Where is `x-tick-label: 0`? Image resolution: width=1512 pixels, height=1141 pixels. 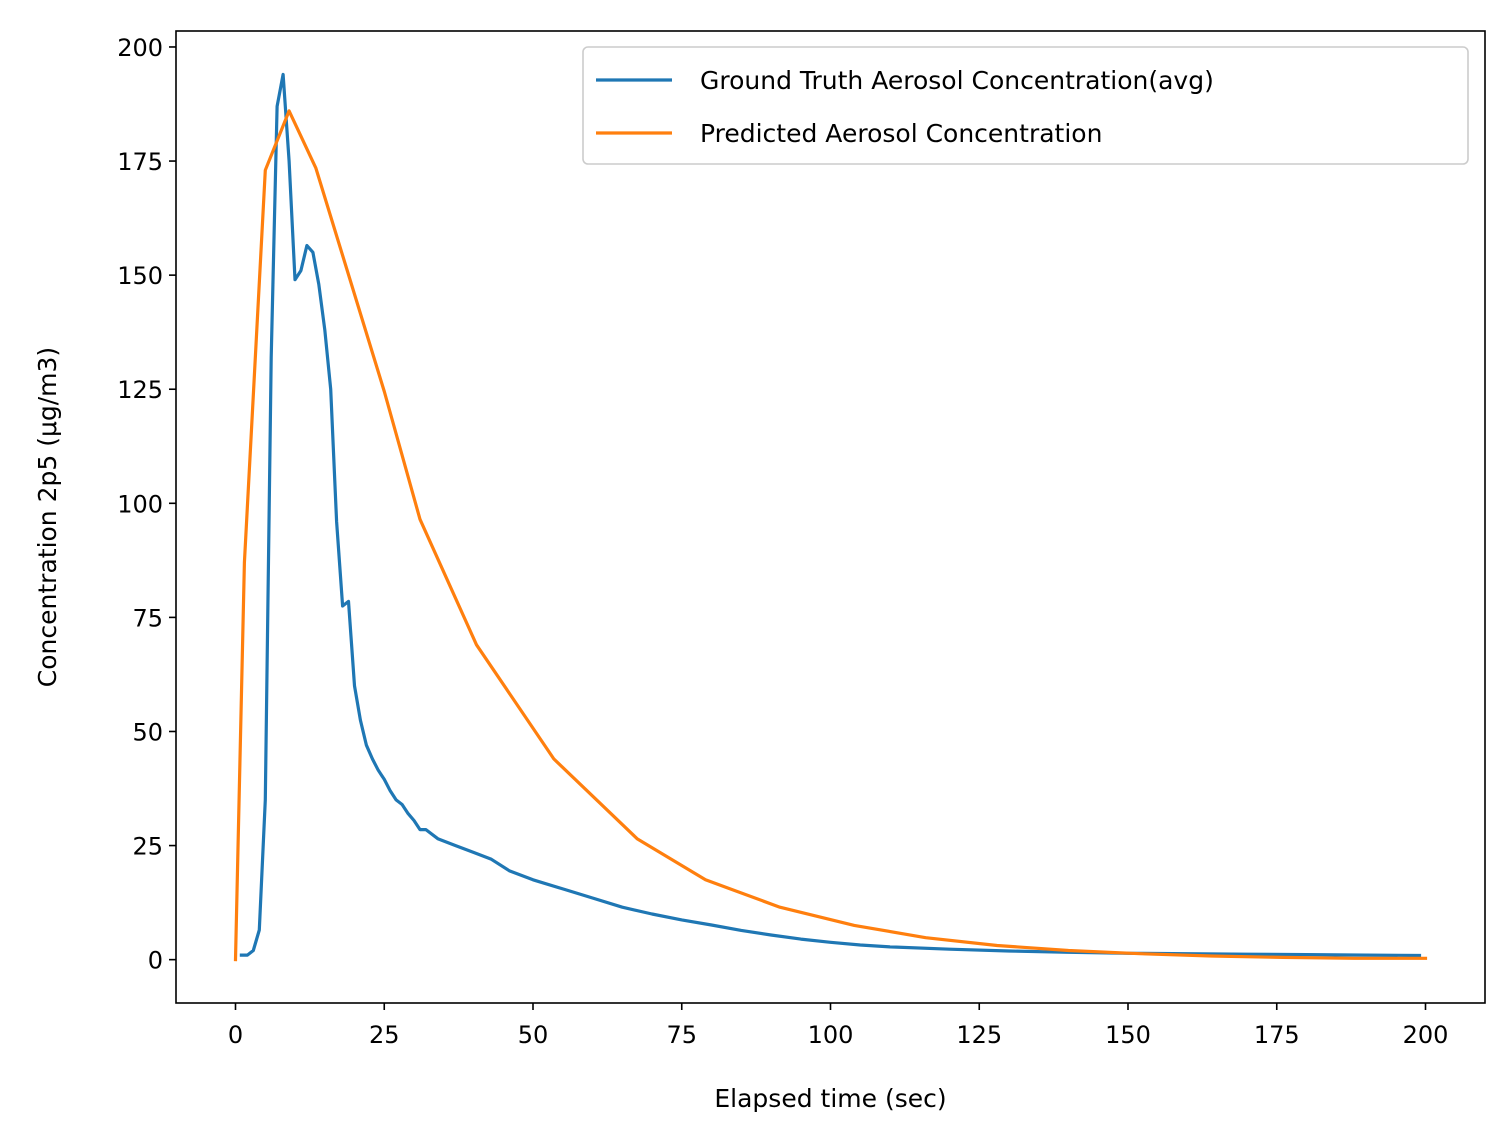 x-tick-label: 0 is located at coordinates (235, 1035).